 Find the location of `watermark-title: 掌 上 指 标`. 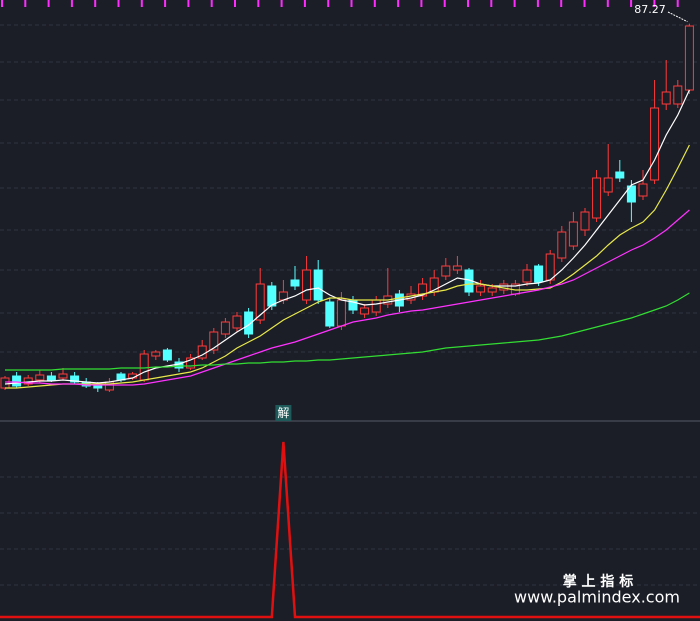

watermark-title: 掌 上 指 标 is located at coordinates (598, 581).